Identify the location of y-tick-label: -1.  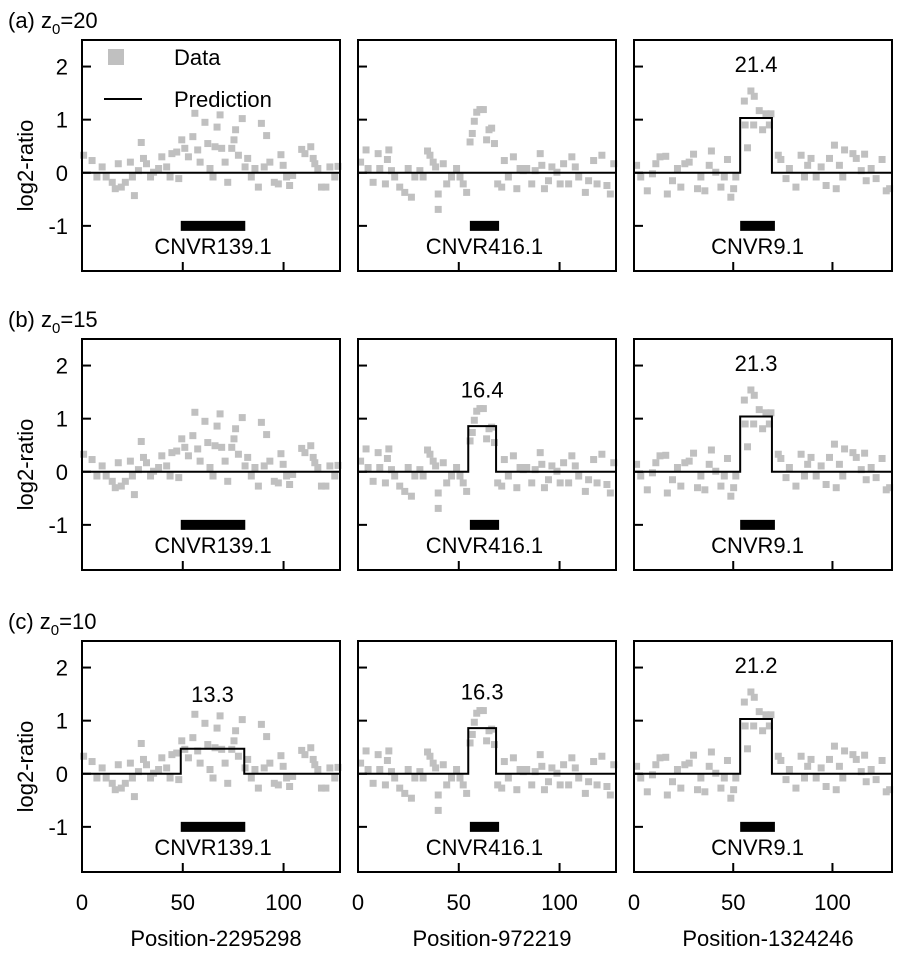
(58, 827).